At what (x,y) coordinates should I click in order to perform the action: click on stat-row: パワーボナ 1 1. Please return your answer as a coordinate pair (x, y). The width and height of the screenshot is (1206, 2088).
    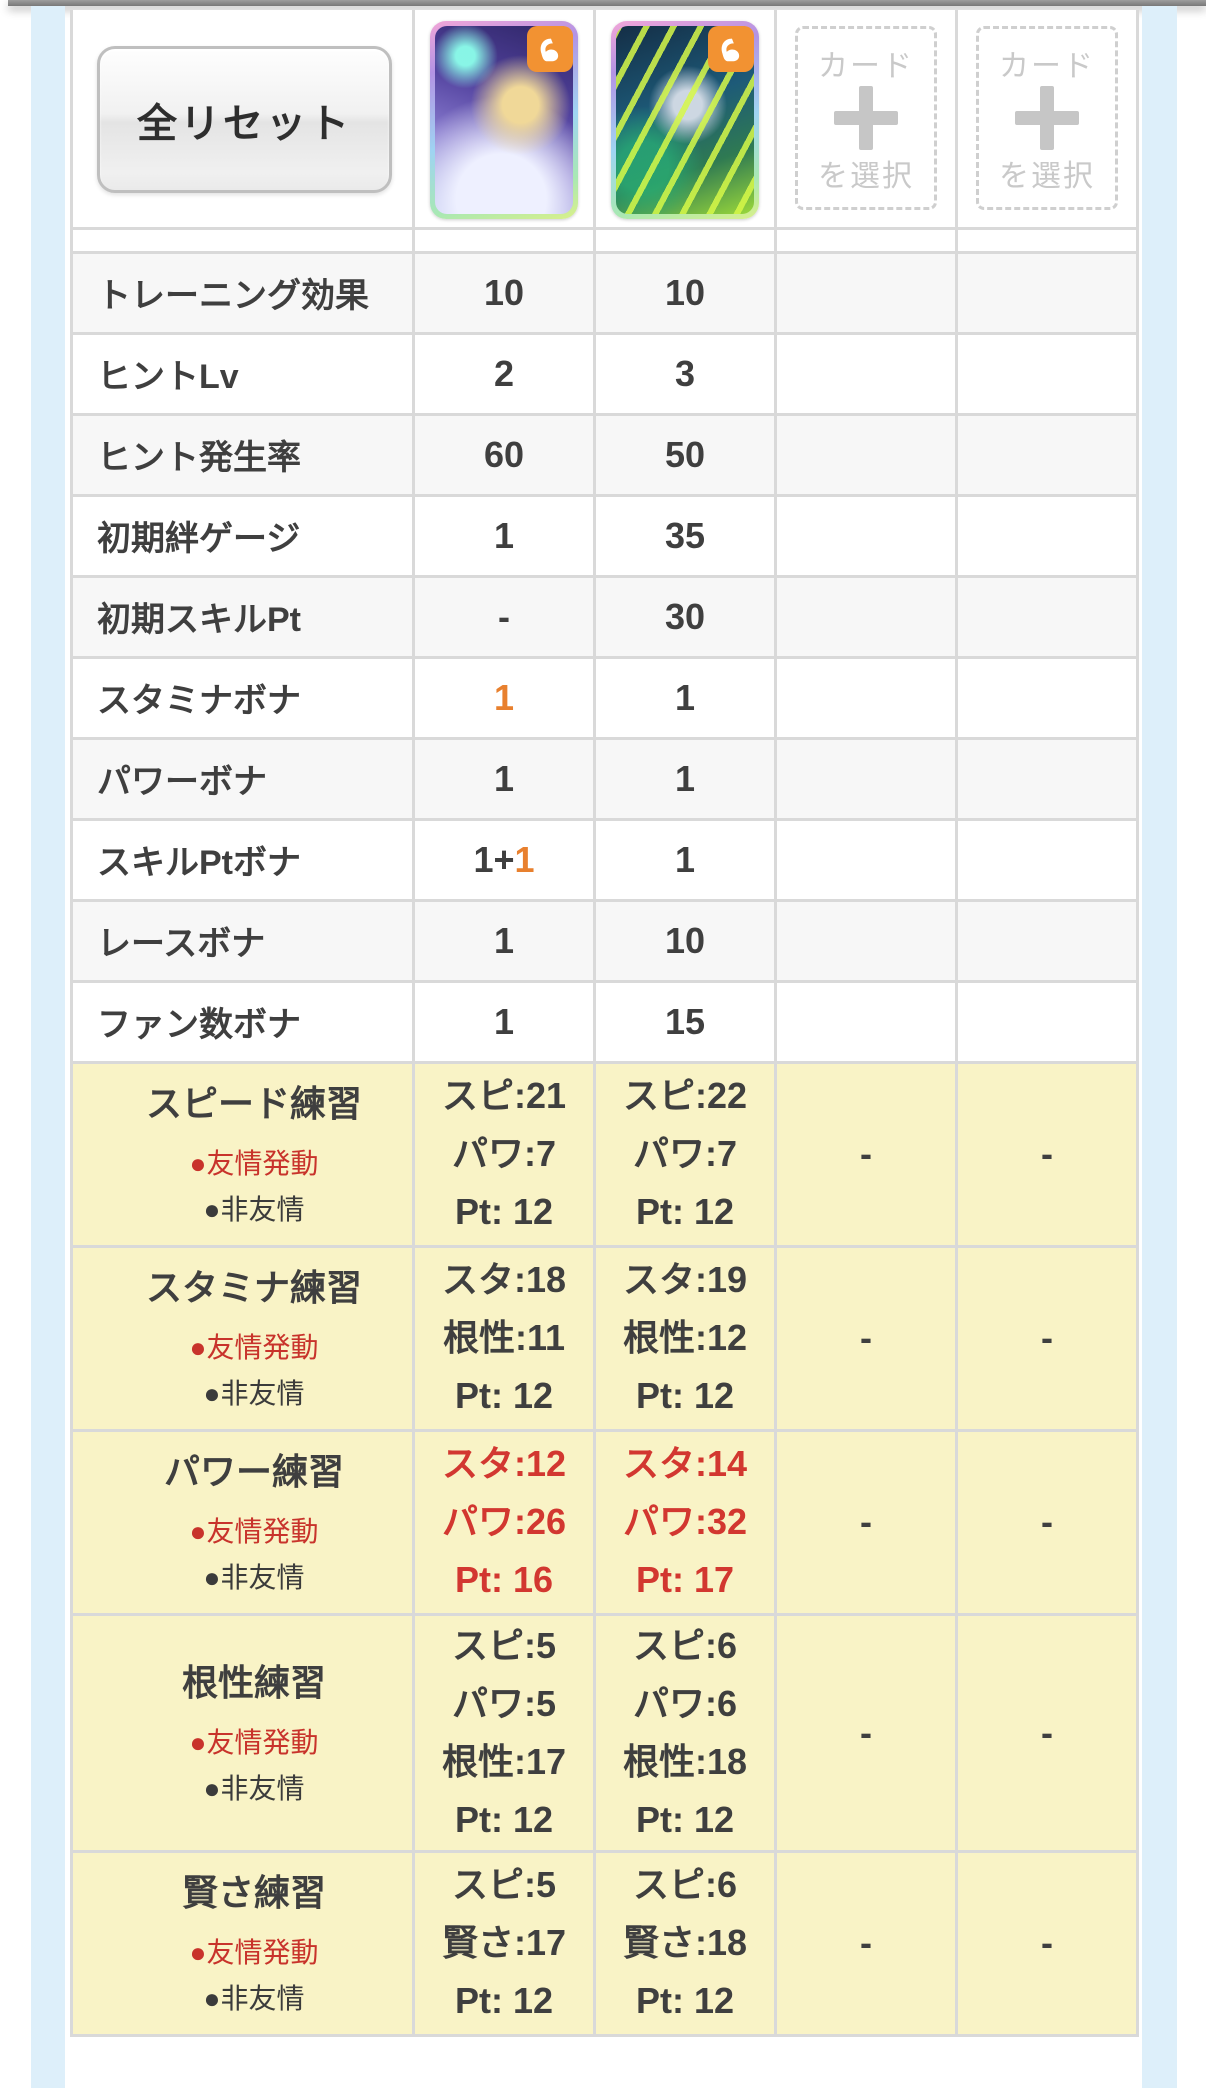
    Looking at the image, I should click on (604, 778).